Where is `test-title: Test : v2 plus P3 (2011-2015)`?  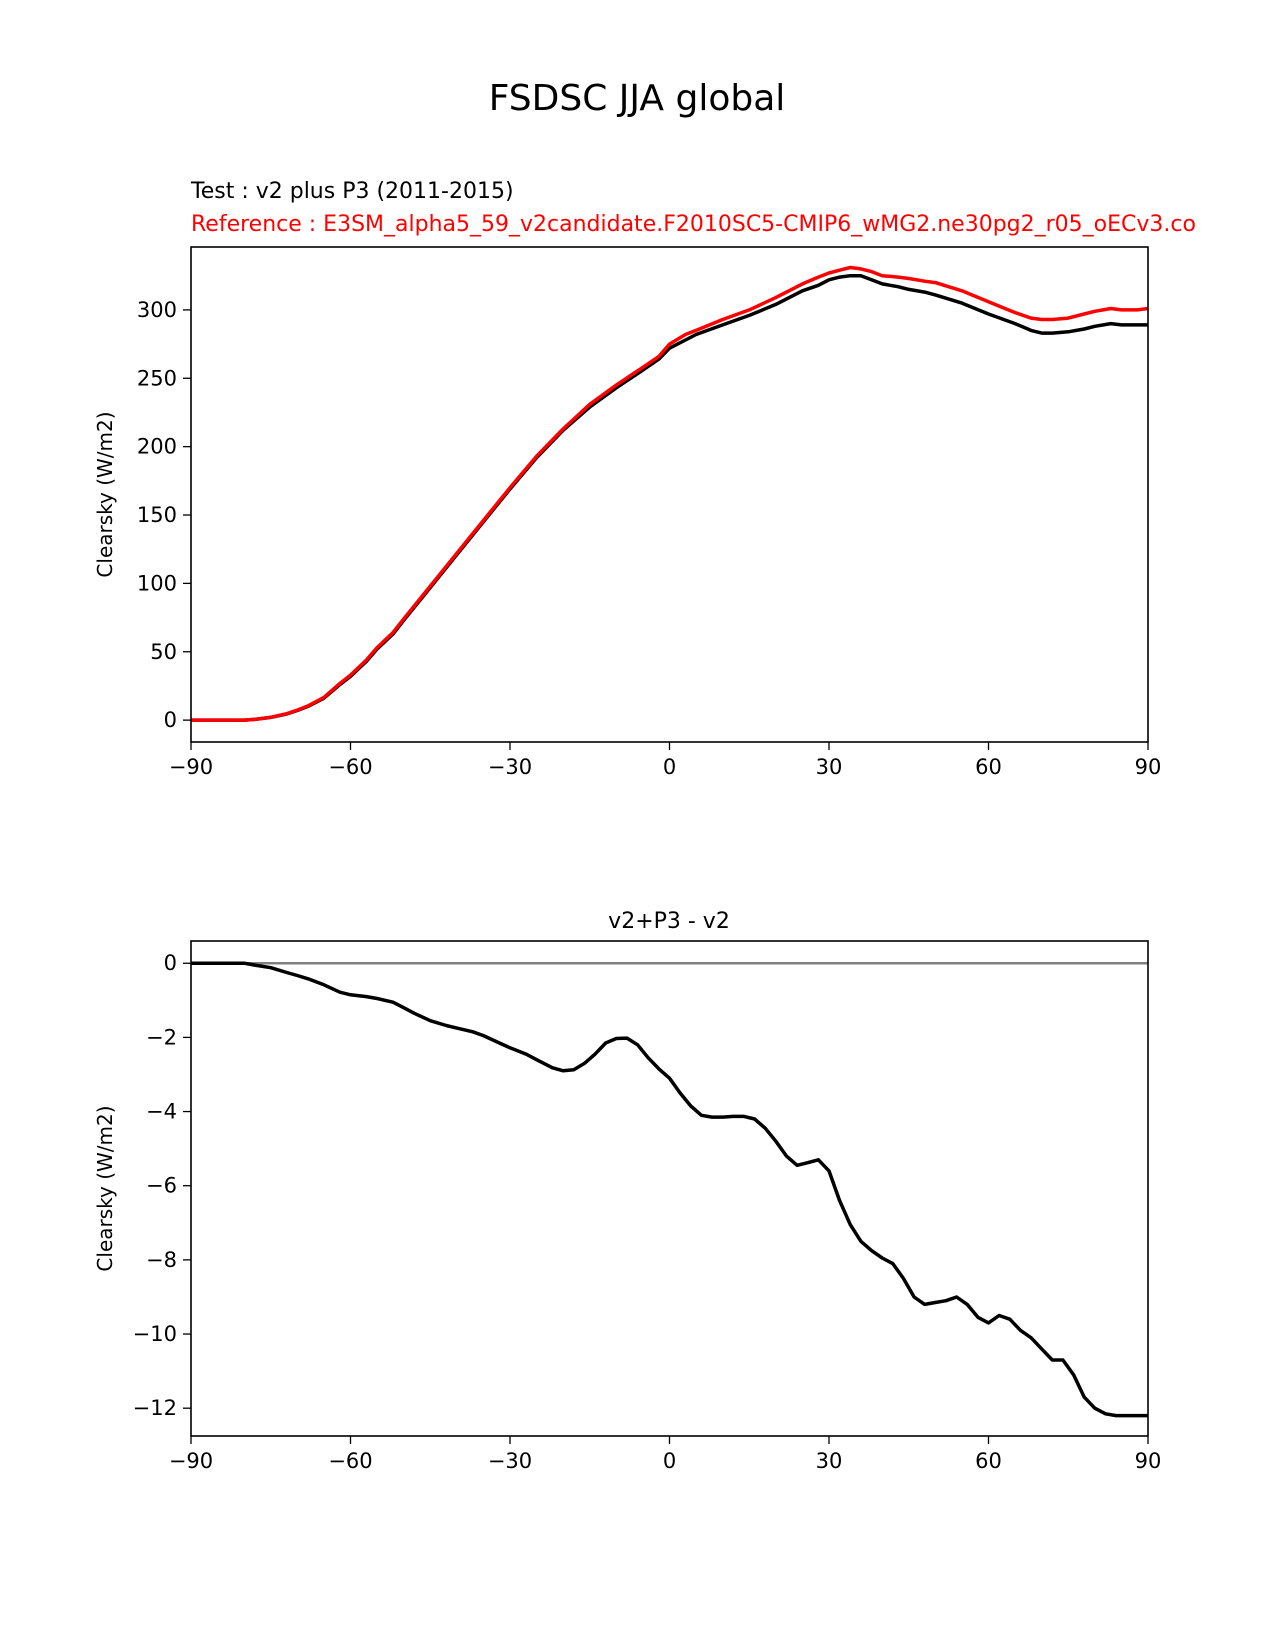 test-title: Test : v2 plus P3 (2011-2015) is located at coordinates (352, 191).